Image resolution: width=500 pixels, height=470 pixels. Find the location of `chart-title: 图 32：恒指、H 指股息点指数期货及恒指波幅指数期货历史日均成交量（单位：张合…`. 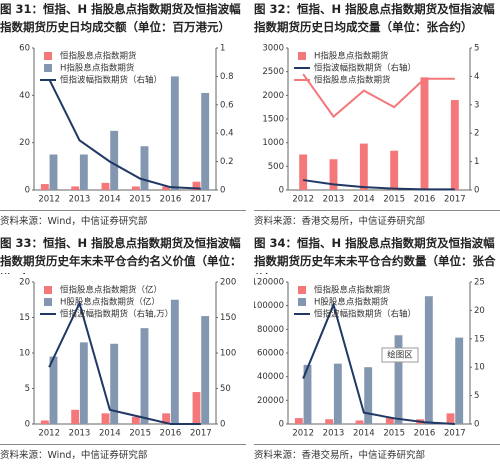

chart-title: 图 32：恒指、H 指股息点指数期货及恒指波幅指数期货历史日均成交量（单位：张合… is located at coordinates (374, 18).